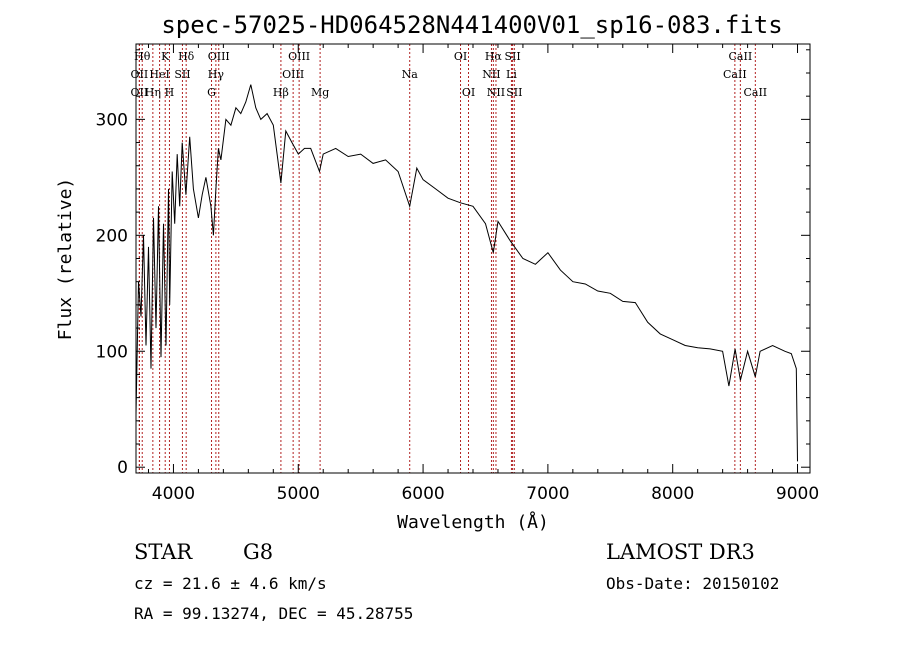 The image size is (900, 649). Describe the element at coordinates (230, 583) in the screenshot. I see `redshift-info: cz = 21.6 ± 4.6 km/s` at that location.